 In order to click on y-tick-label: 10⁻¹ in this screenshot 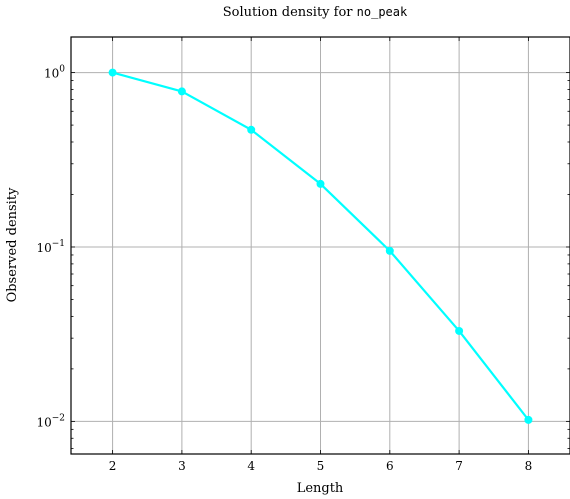, I will do `click(50, 247)`.